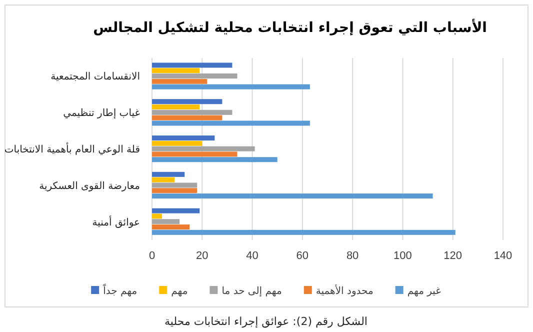  Describe the element at coordinates (252, 256) in the screenshot. I see `x-tick-label: 40` at that location.